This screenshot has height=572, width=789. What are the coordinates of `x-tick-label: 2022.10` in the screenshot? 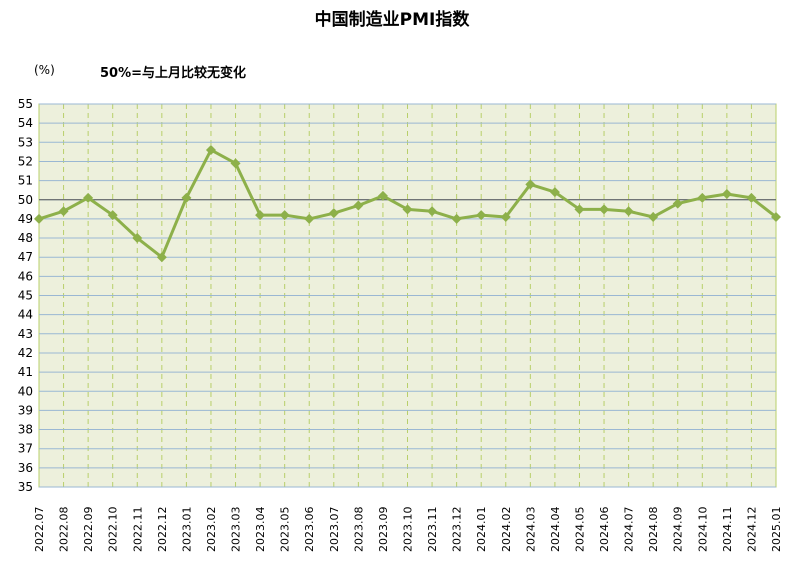 It's located at (113, 530).